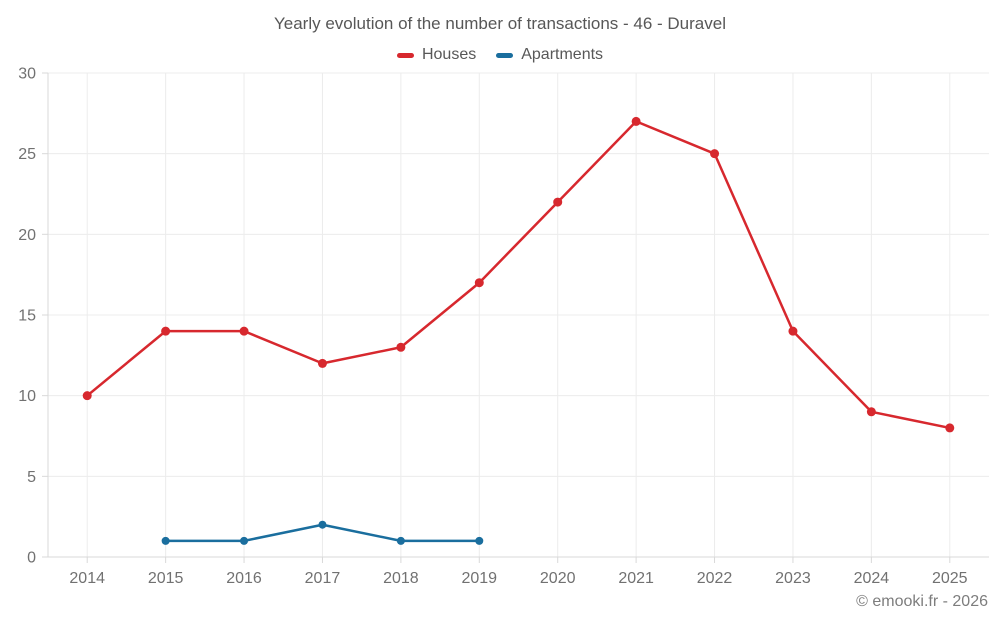  Describe the element at coordinates (27, 235) in the screenshot. I see `y-axis-tick-label: 20` at that location.